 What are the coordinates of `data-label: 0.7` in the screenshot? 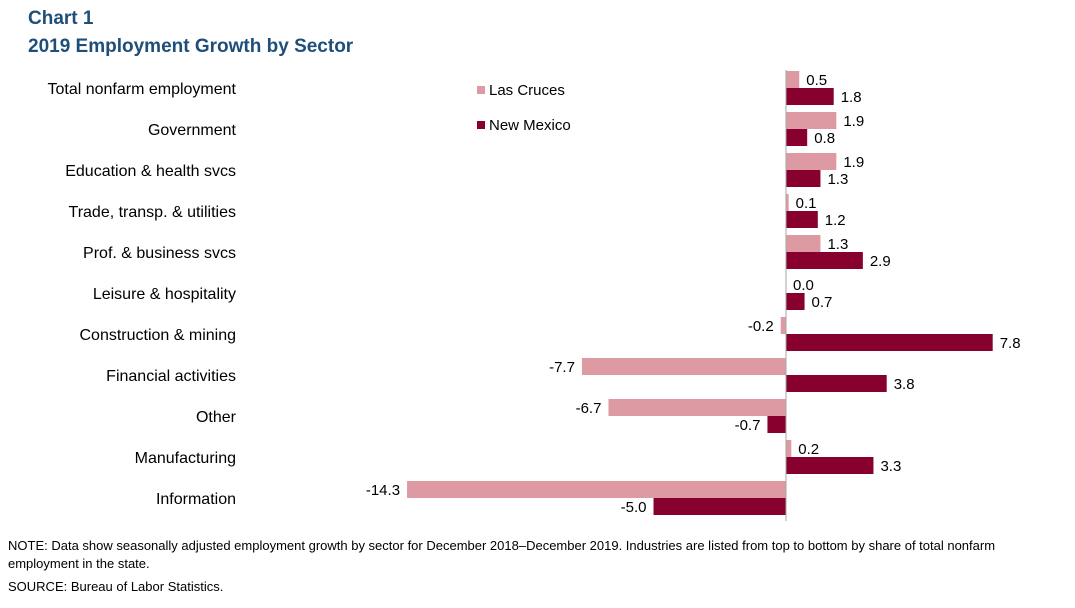 It's located at (822, 302).